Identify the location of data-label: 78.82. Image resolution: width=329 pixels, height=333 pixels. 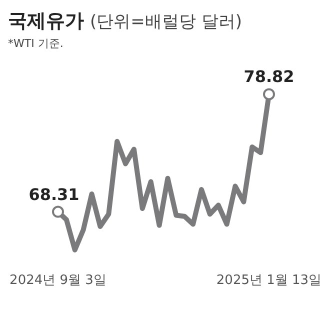
(269, 76).